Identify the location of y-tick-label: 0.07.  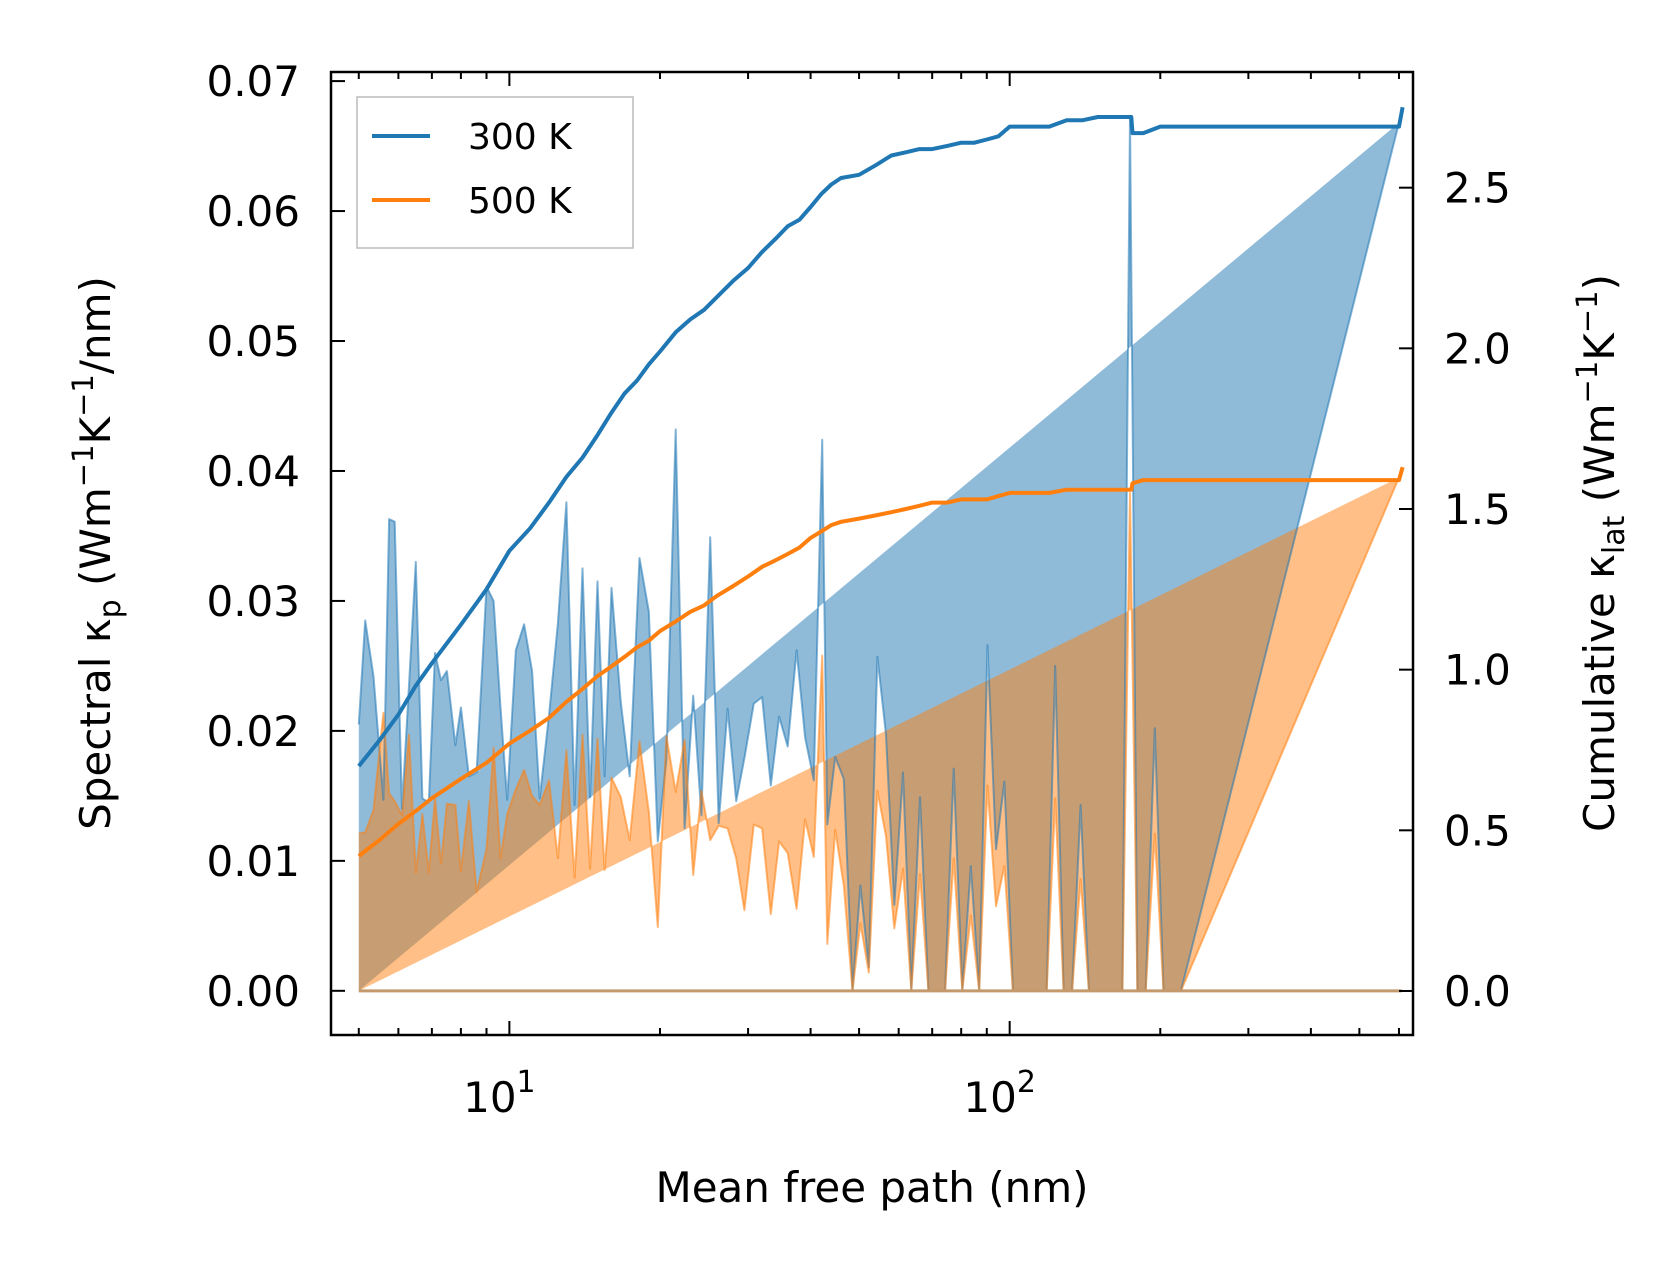
(253, 81).